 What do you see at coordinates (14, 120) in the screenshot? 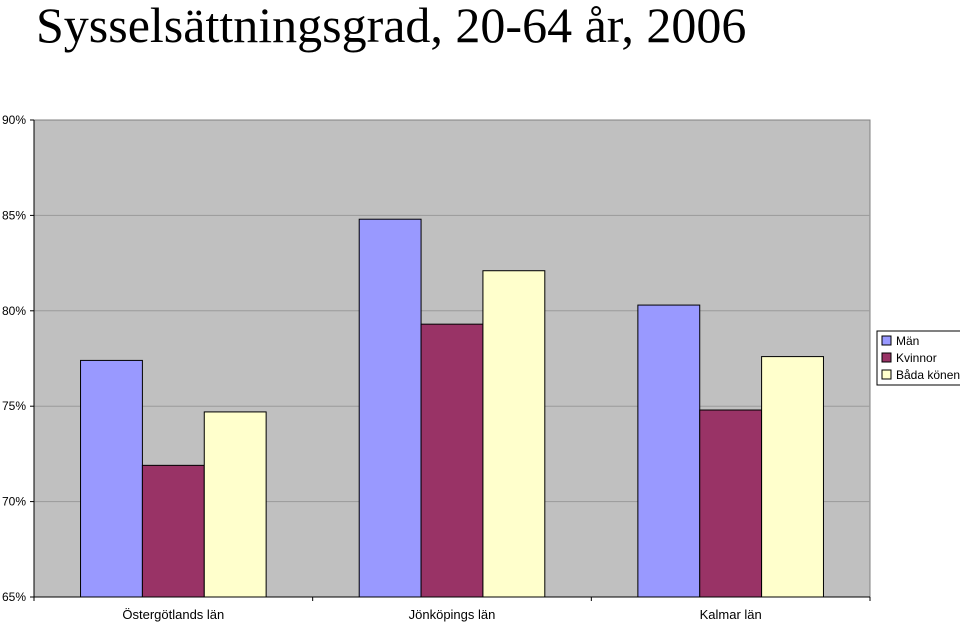
I see `y-tick-label: 90%` at bounding box center [14, 120].